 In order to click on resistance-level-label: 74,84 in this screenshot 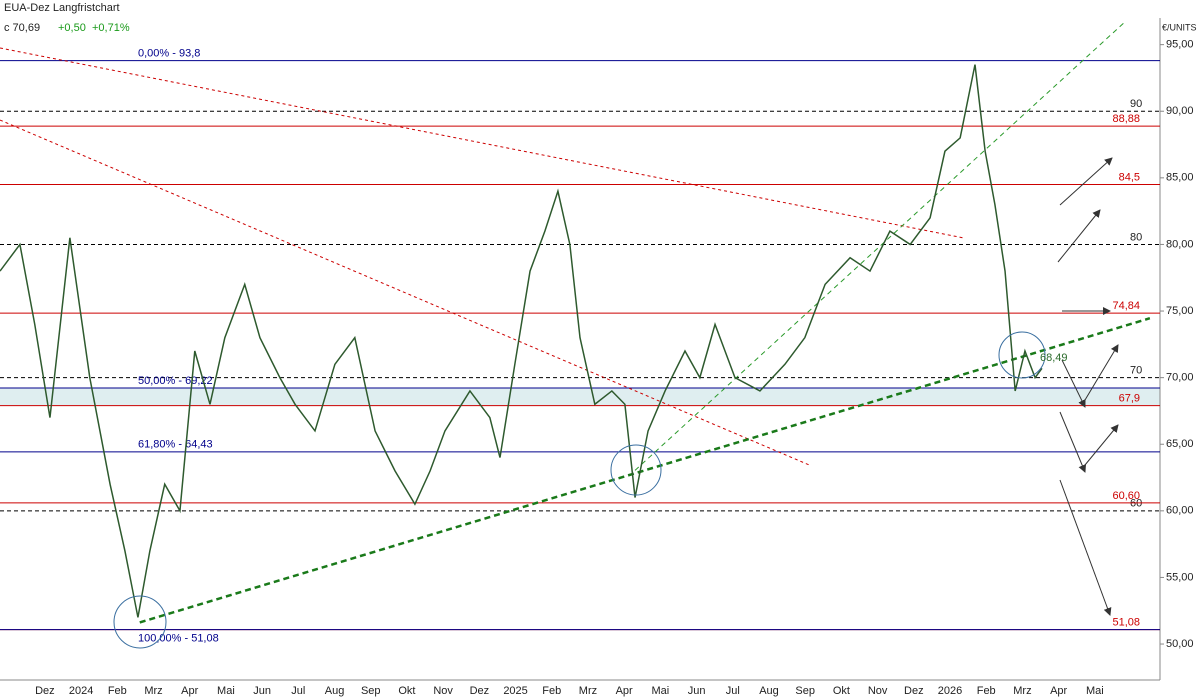, I will do `click(1126, 306)`.